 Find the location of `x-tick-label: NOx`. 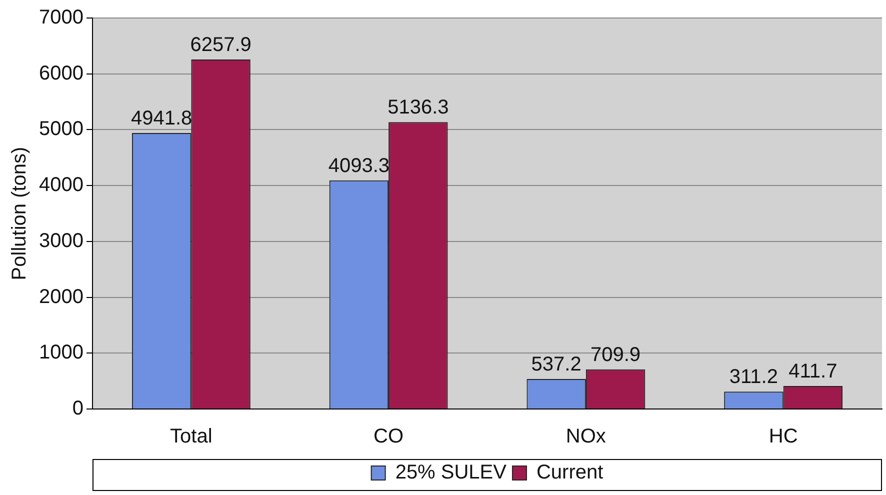

x-tick-label: NOx is located at coordinates (586, 437).